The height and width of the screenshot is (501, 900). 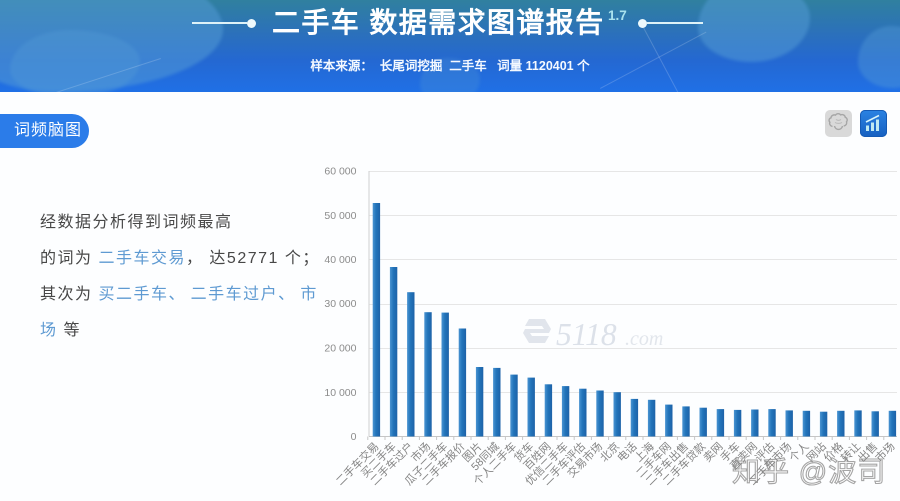 I want to click on svg-text: 0, so click(x=354, y=437).